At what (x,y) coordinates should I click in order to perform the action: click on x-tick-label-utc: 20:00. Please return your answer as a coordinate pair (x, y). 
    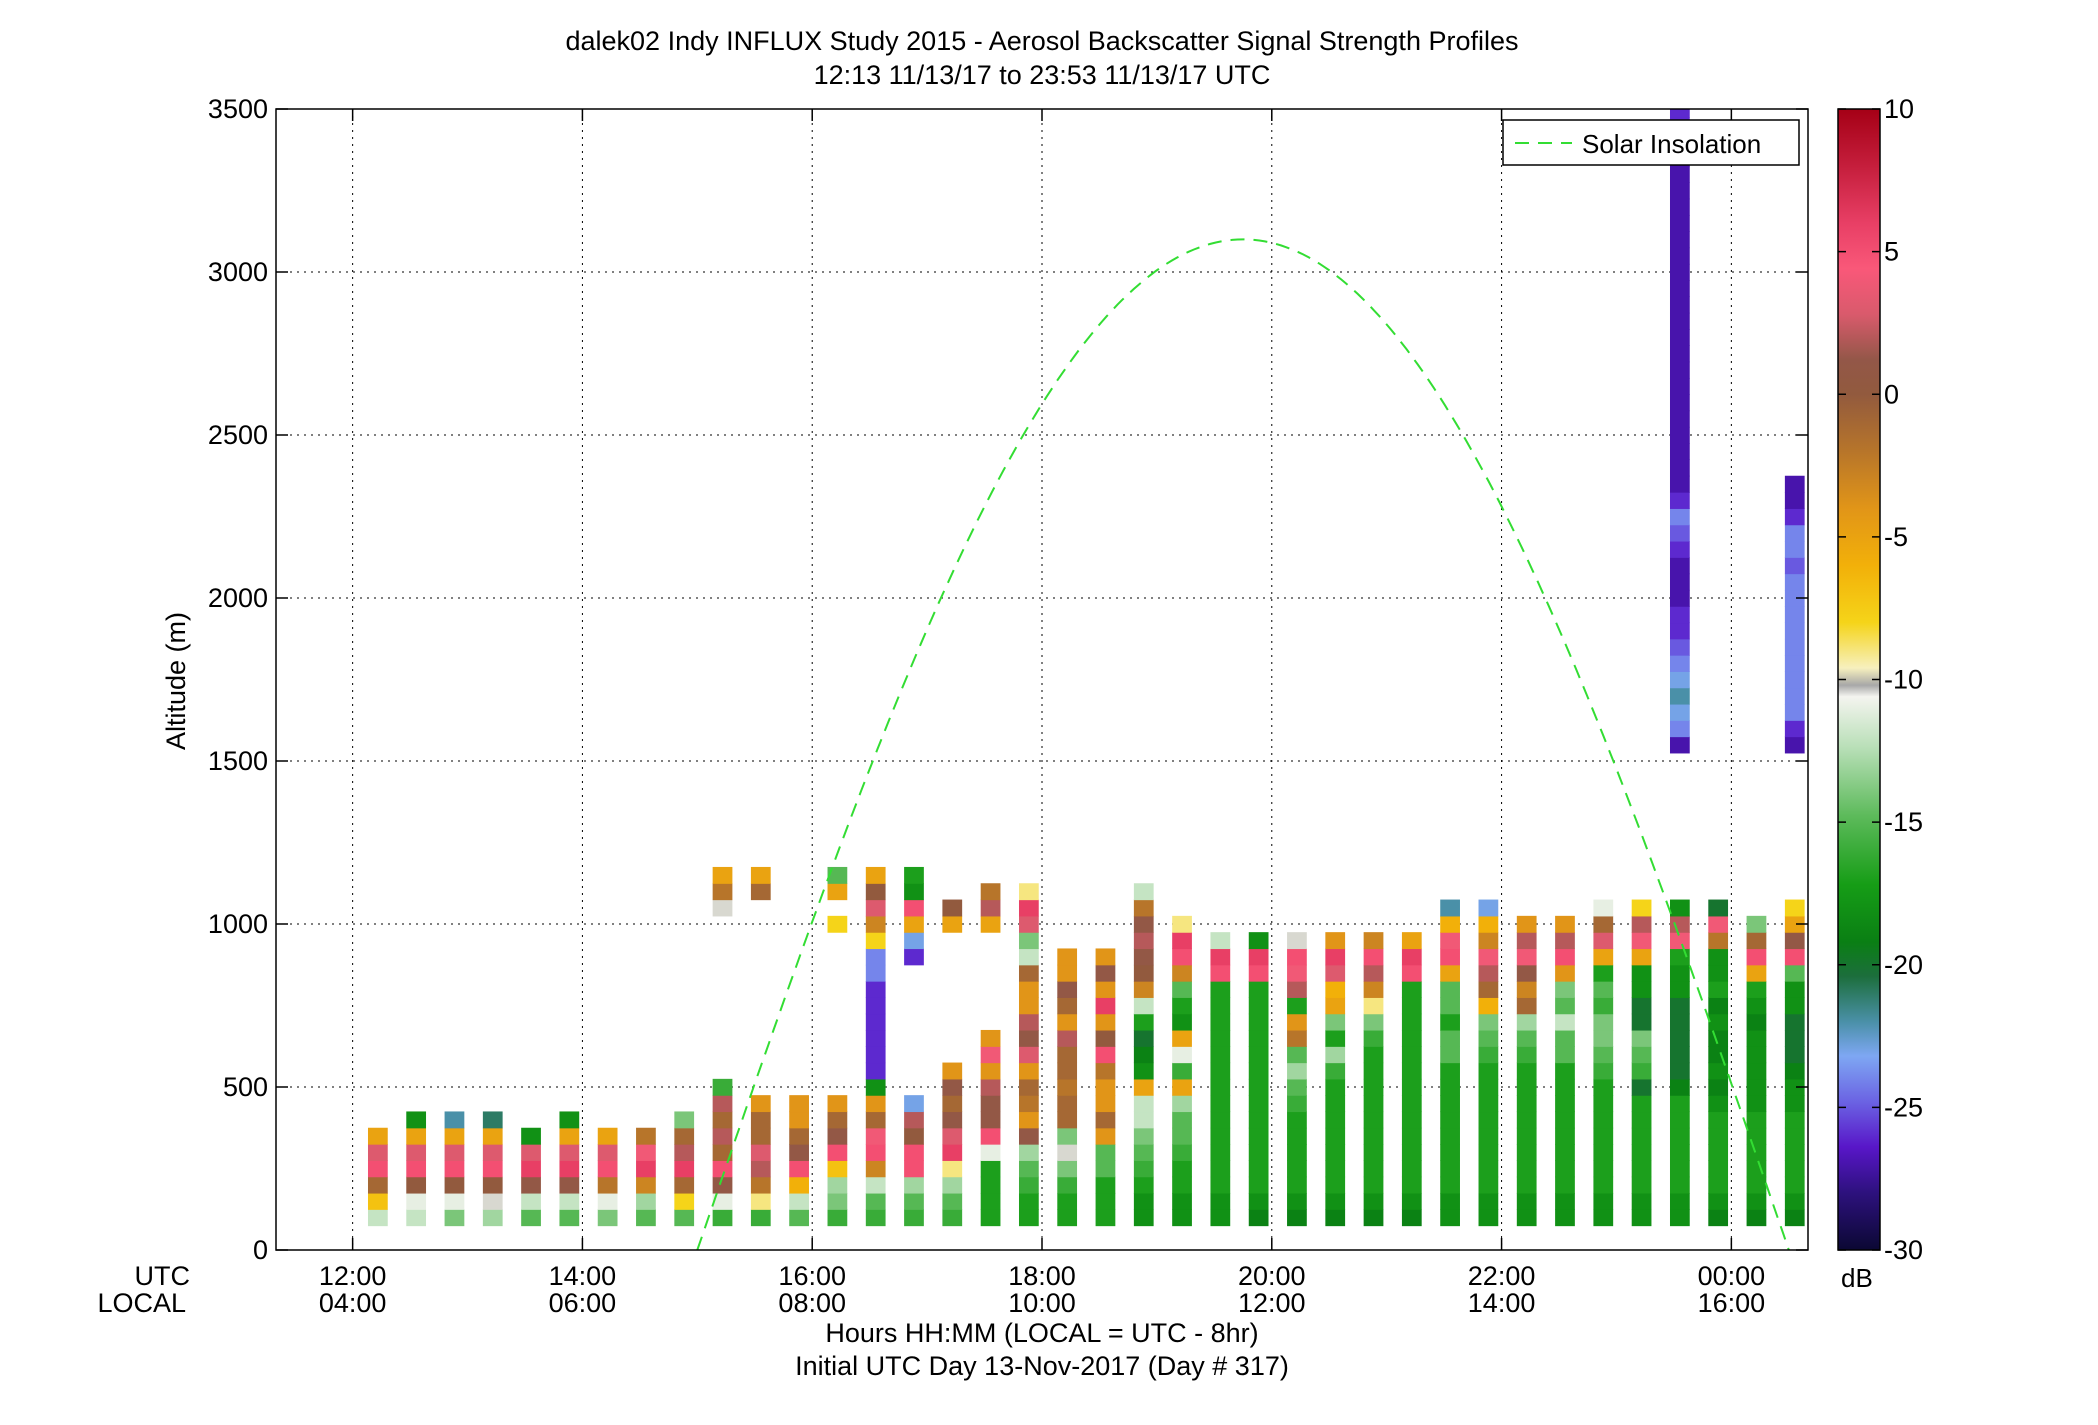
    Looking at the image, I should click on (1272, 1276).